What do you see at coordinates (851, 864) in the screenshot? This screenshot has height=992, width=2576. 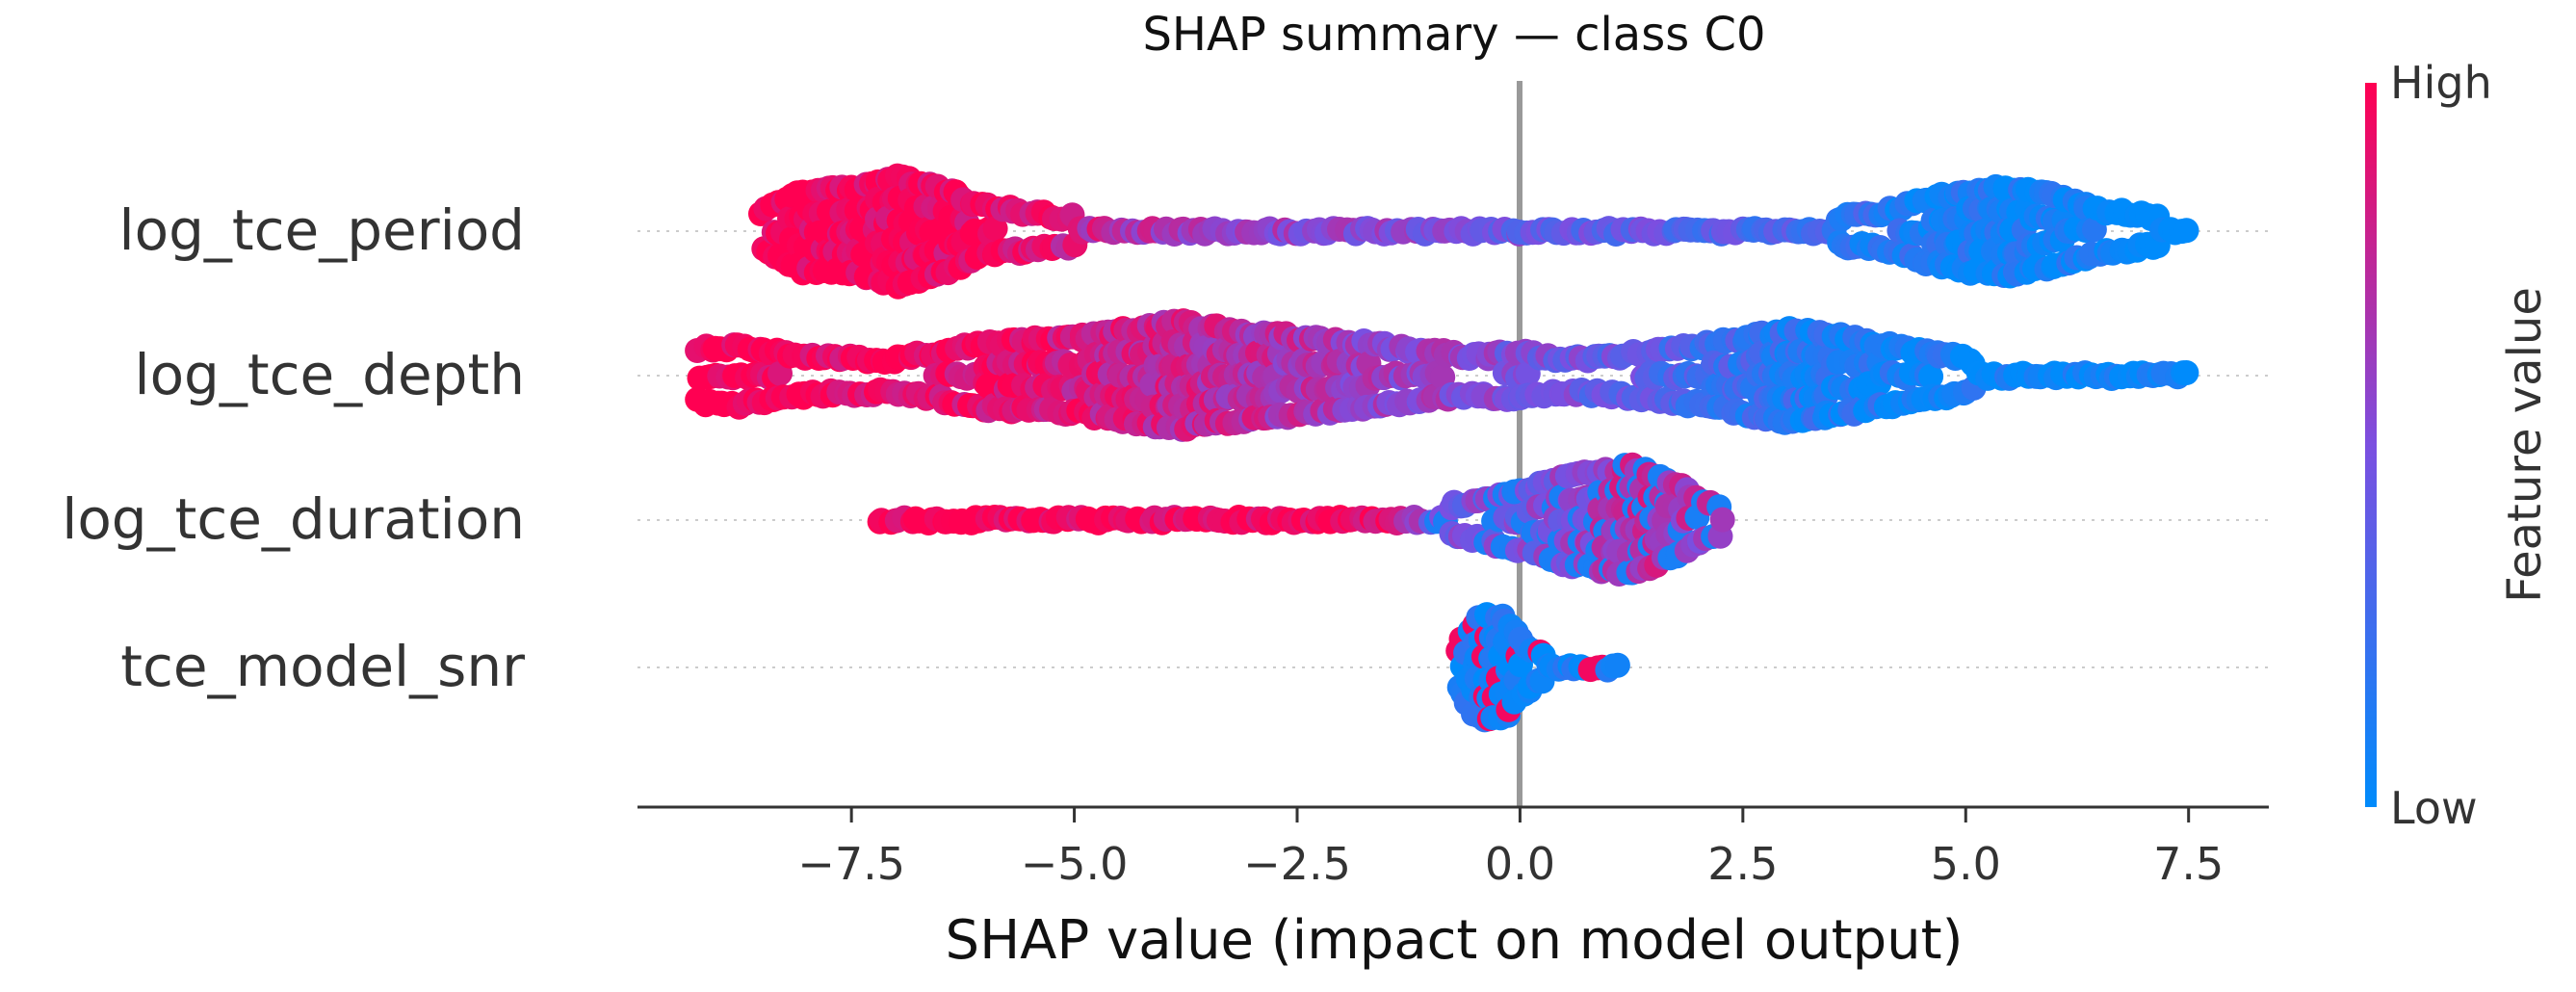 I see `x-tick-label: −7.5` at bounding box center [851, 864].